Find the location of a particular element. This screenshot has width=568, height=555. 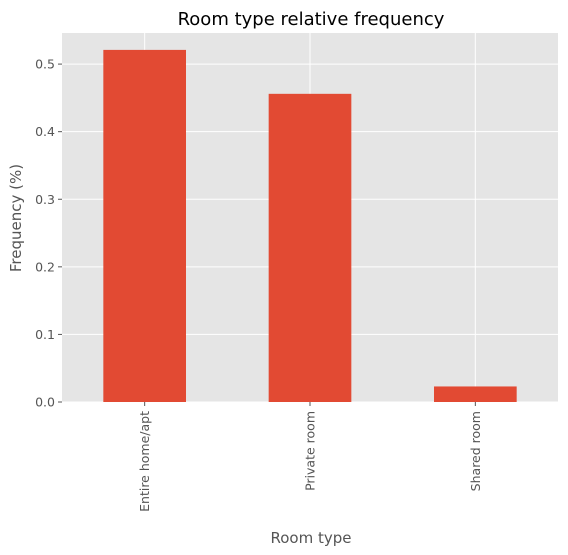

y-tick-label: 0.4 is located at coordinates (45, 131).